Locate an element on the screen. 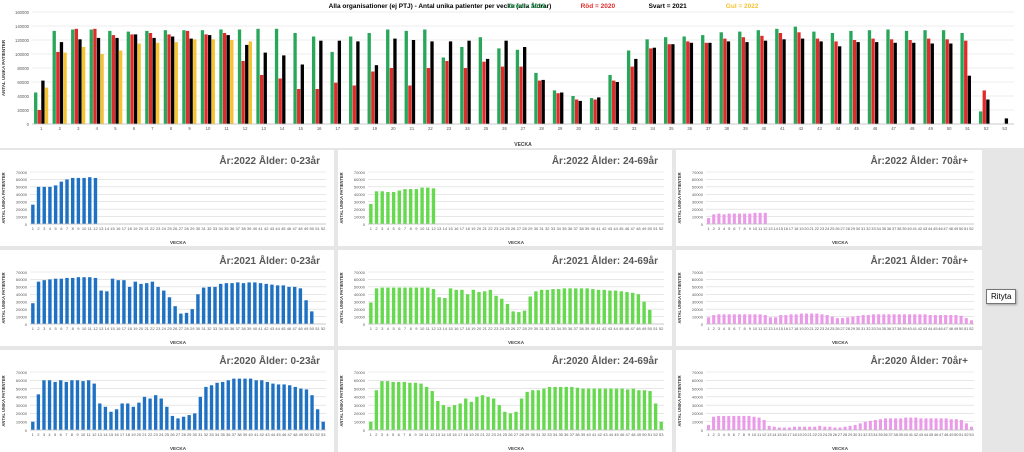 The image size is (1024, 452). x-tick-label: 43 is located at coordinates (267, 434).